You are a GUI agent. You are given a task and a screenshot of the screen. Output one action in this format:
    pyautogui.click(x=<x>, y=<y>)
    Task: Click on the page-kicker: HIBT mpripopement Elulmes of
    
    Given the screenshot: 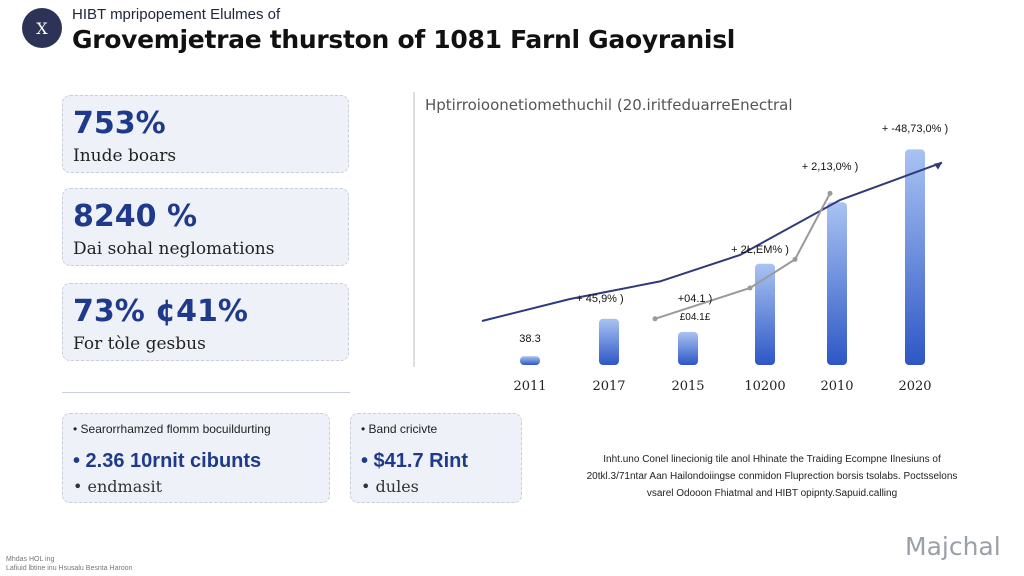 What is the action you would take?
    pyautogui.click(x=176, y=14)
    